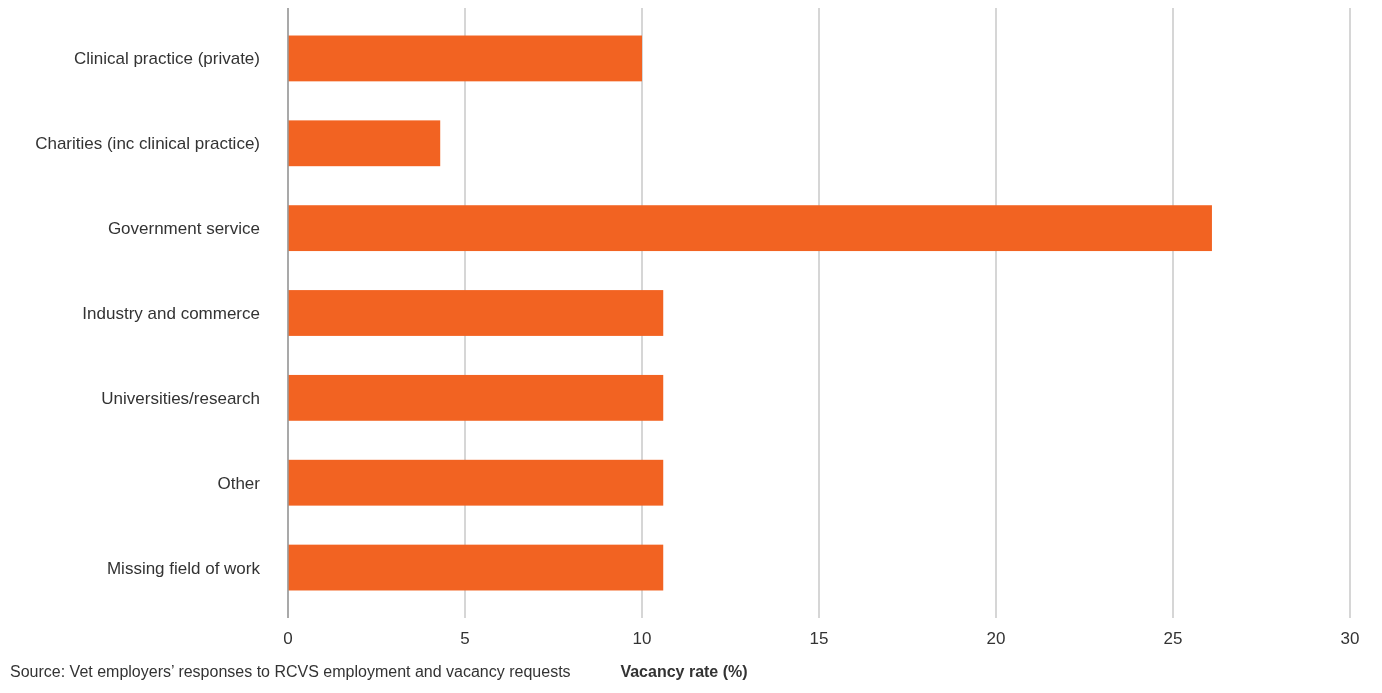 The image size is (1382, 693). Describe the element at coordinates (819, 638) in the screenshot. I see `x-tick-label: 15` at that location.